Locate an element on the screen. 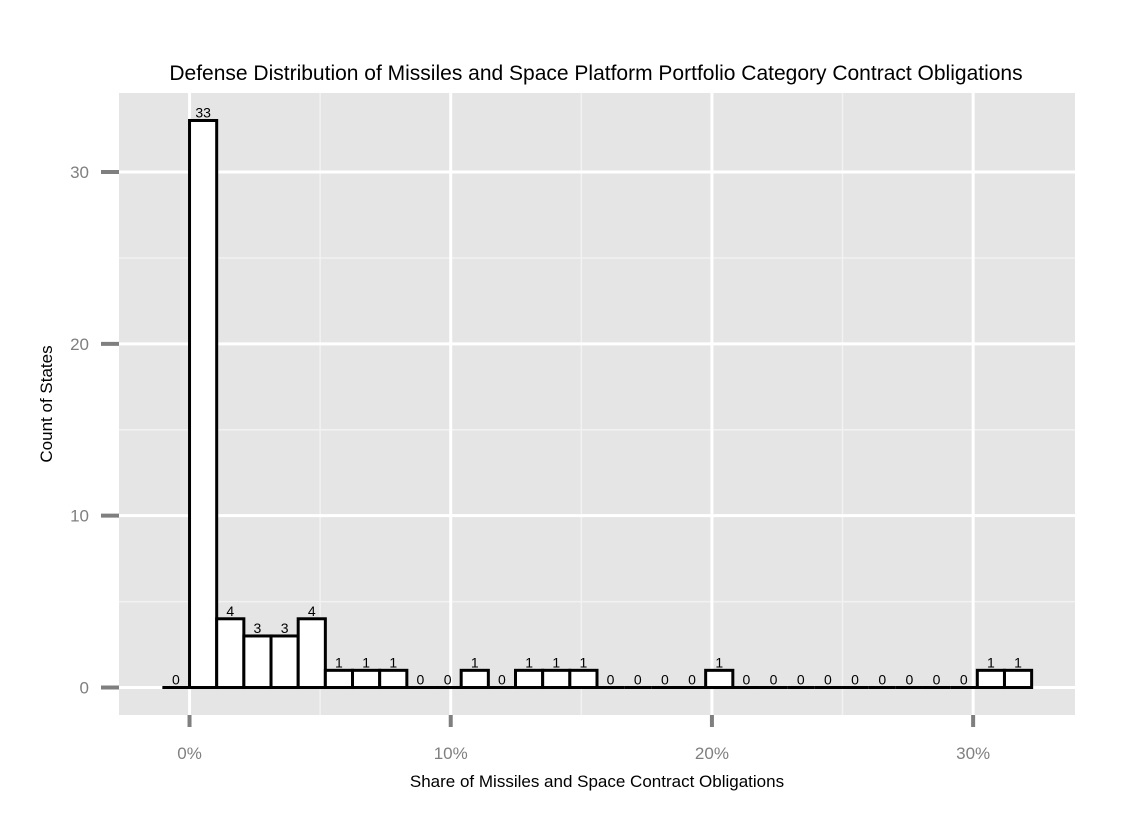 The image size is (1125, 825). y-tick-label: 0 is located at coordinates (84, 688).